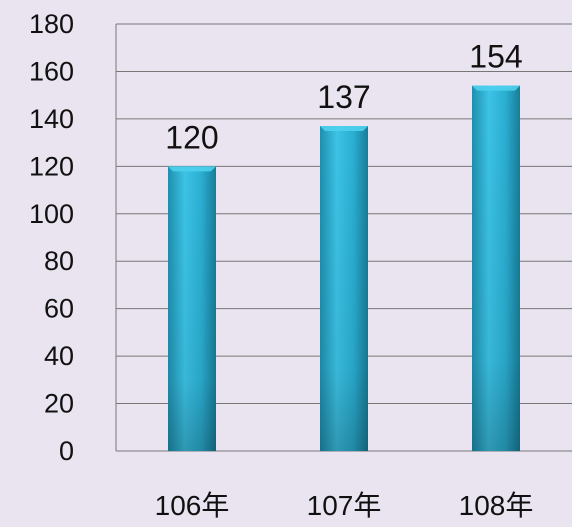 This screenshot has width=572, height=527. Describe the element at coordinates (51, 119) in the screenshot. I see `y-tick-label: 140` at that location.